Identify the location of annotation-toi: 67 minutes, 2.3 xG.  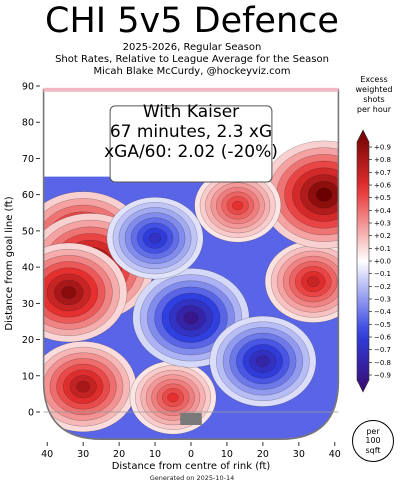
(191, 132).